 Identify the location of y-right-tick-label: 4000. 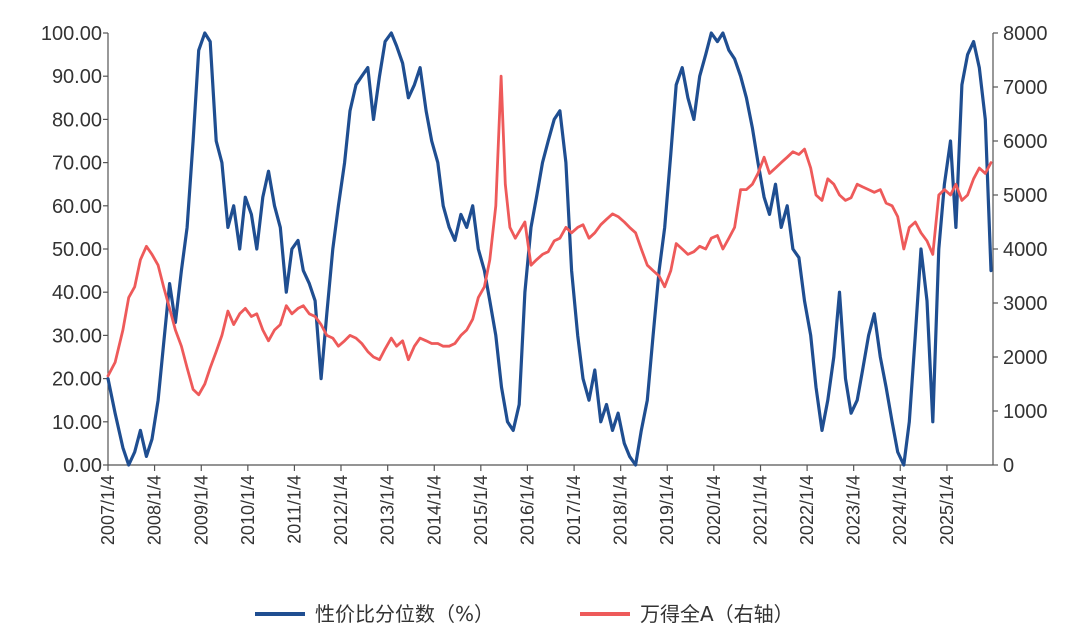
(1025, 250).